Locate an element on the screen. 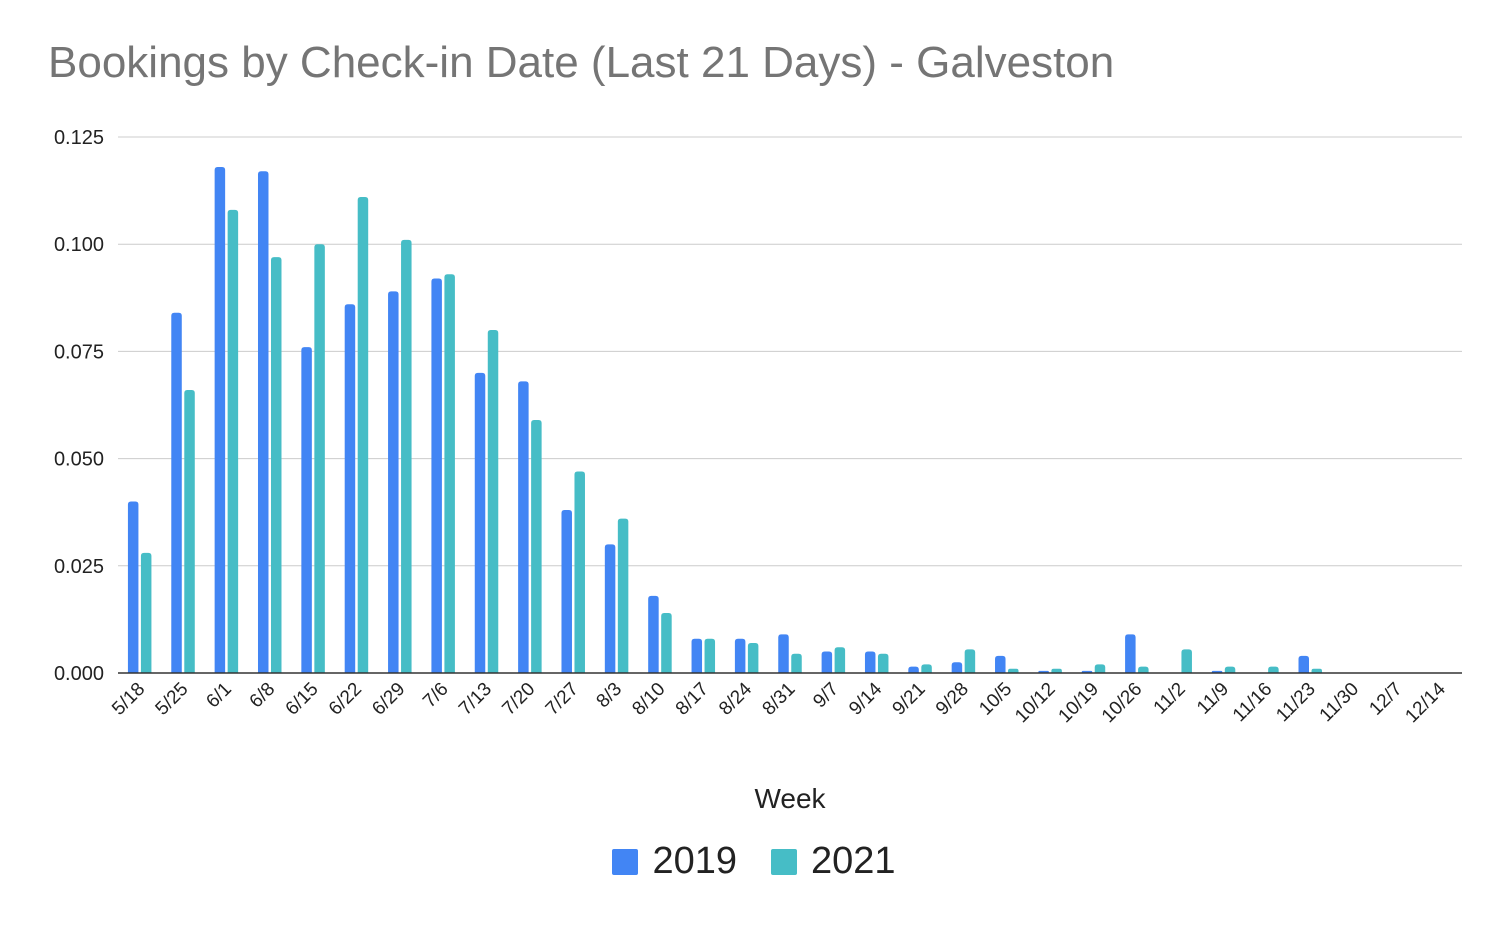 The image size is (1508, 938). x-tick-label: 7/13 is located at coordinates (475, 699).